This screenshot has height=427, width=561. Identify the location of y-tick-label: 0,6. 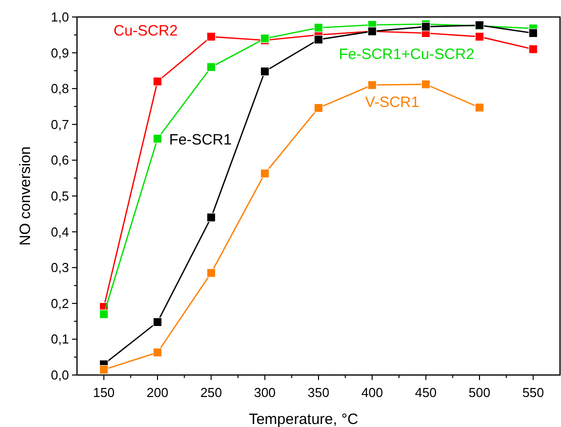
(59, 160).